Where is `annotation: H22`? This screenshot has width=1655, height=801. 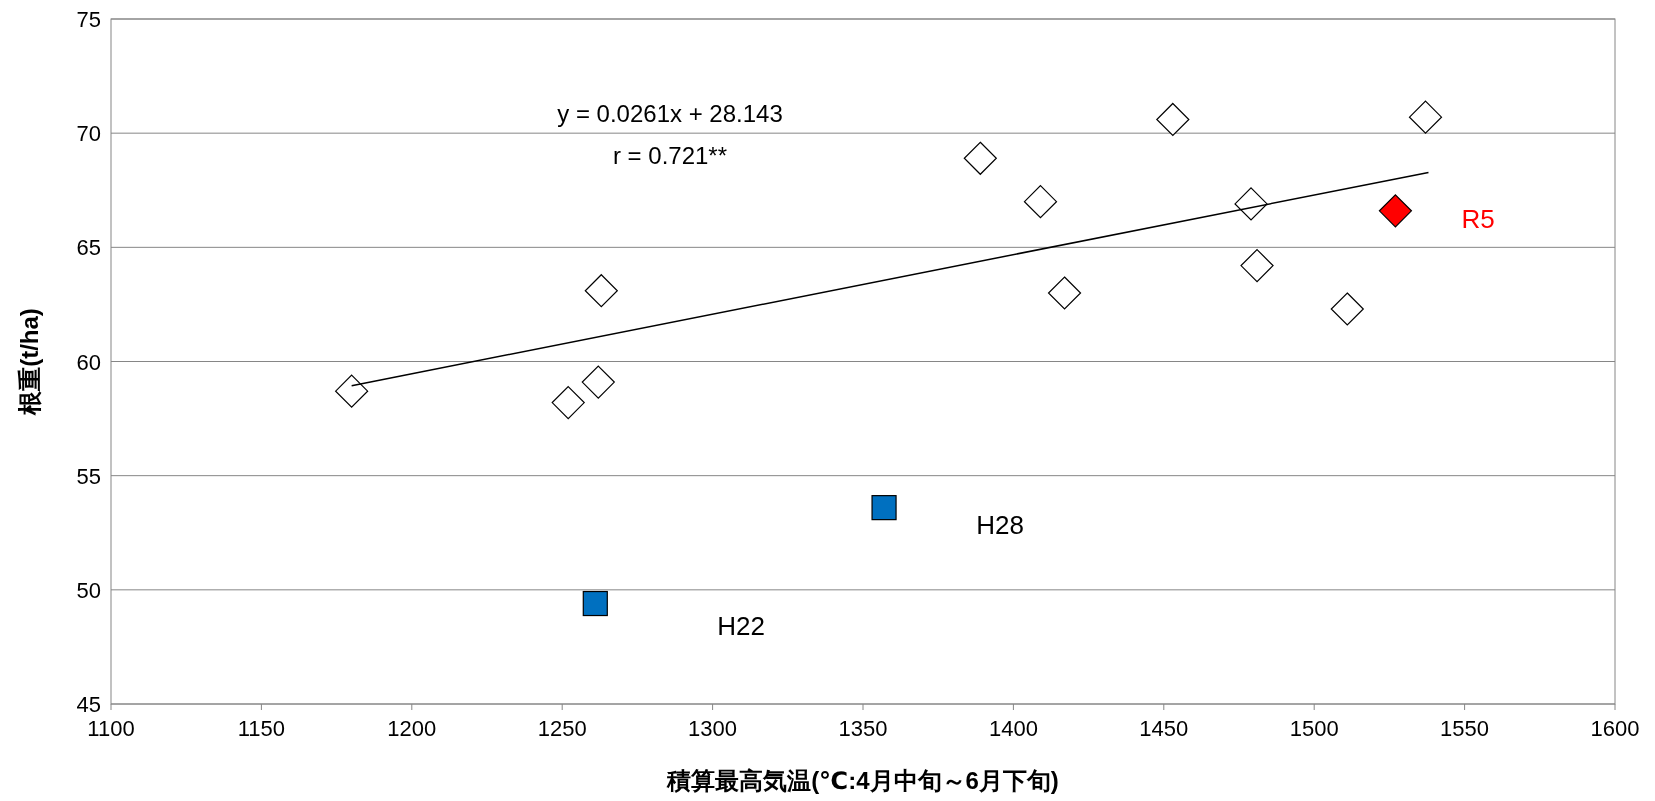 annotation: H22 is located at coordinates (741, 626).